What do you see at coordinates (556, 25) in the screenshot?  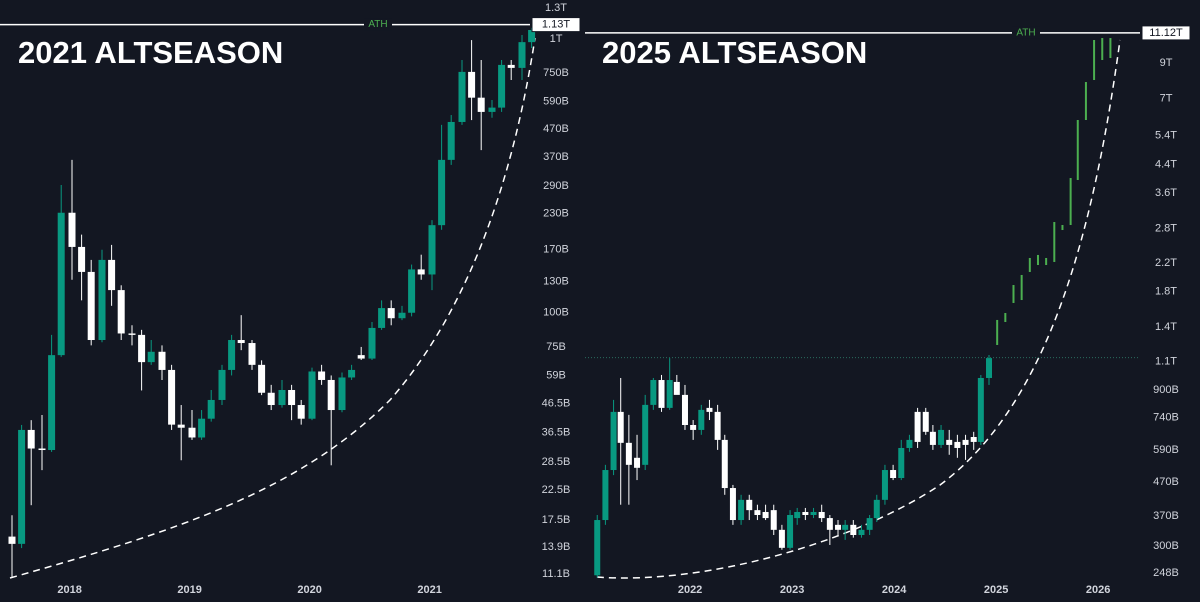 I see `ath-price-label: 1.13T` at bounding box center [556, 25].